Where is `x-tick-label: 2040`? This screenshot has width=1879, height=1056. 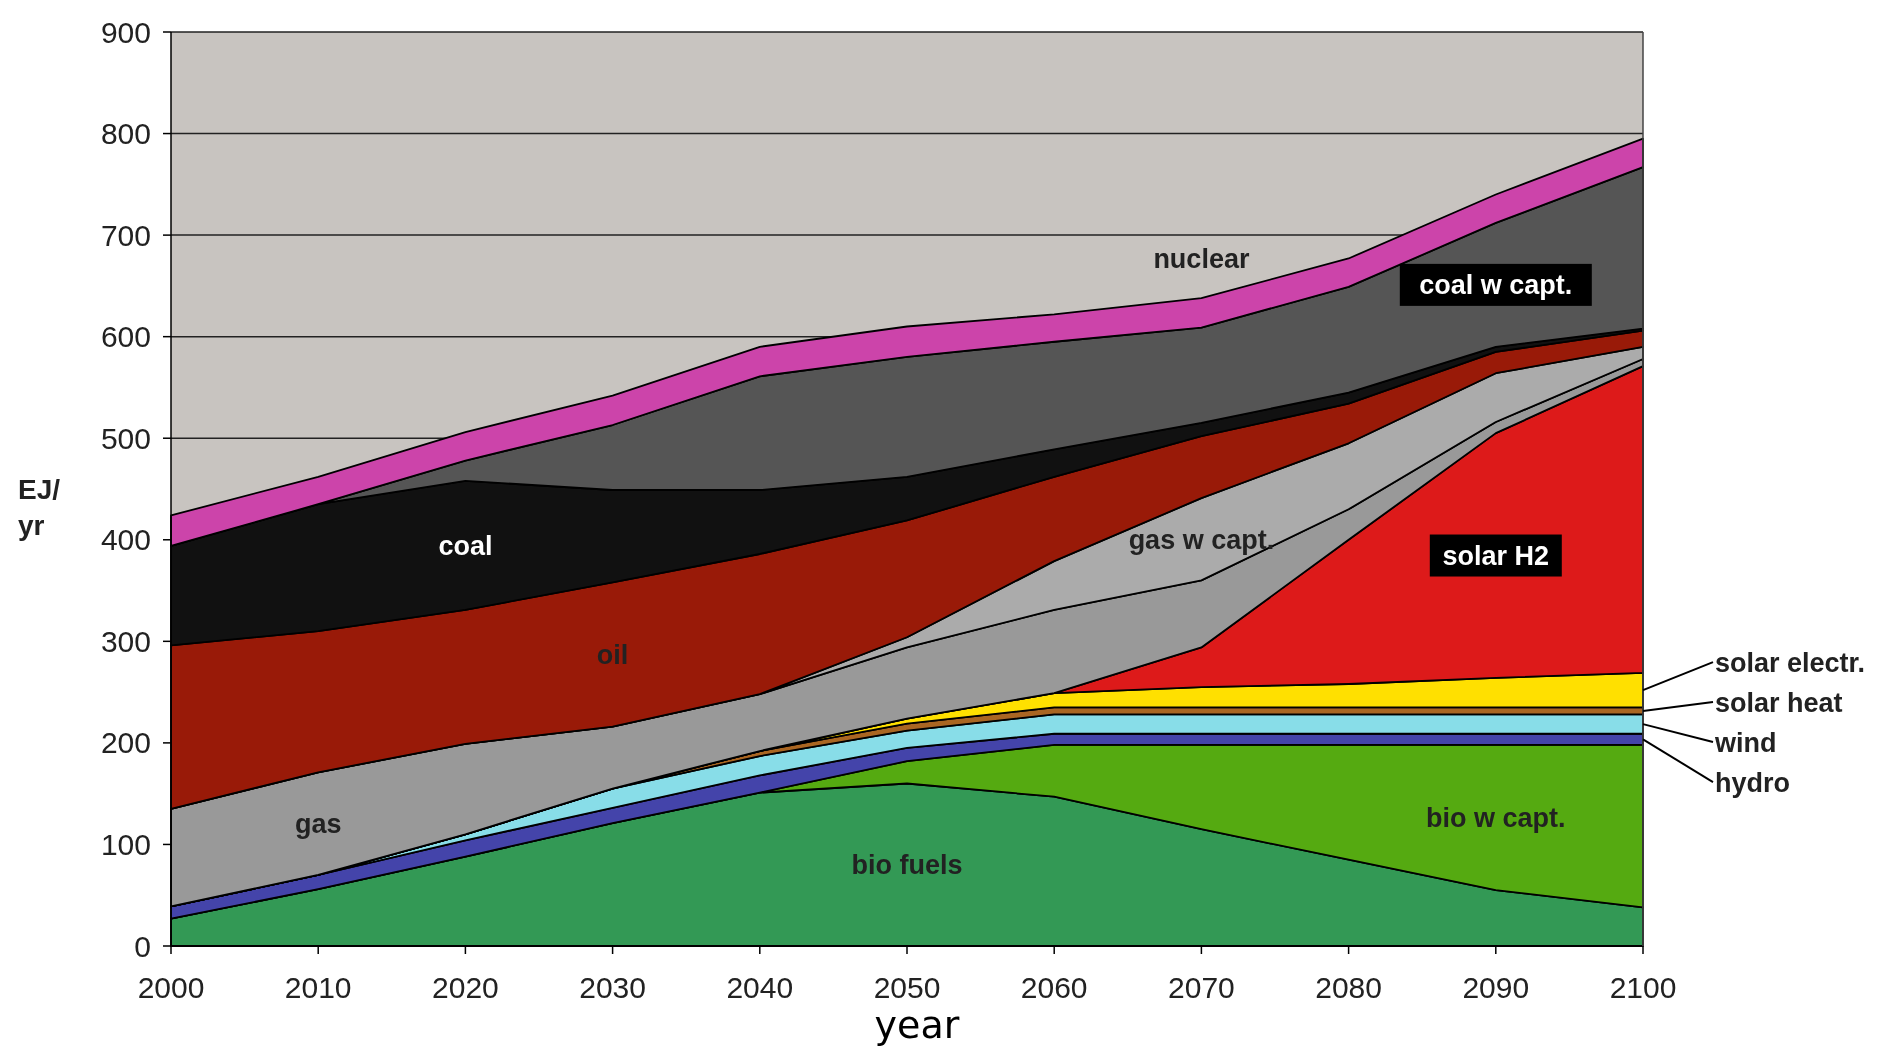
x-tick-label: 2040 is located at coordinates (760, 987).